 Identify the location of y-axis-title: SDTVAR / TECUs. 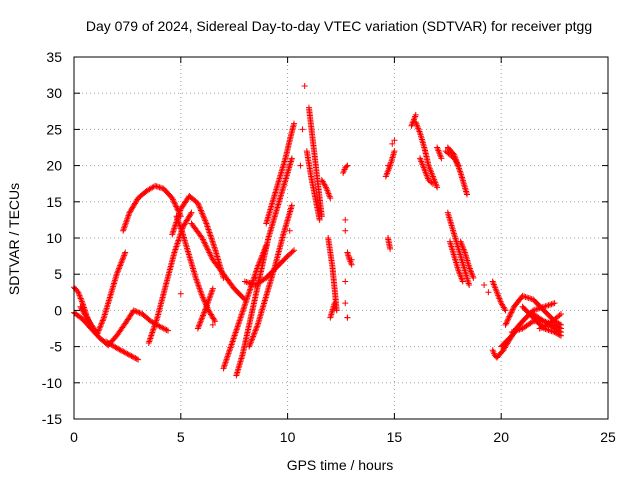
(14, 239).